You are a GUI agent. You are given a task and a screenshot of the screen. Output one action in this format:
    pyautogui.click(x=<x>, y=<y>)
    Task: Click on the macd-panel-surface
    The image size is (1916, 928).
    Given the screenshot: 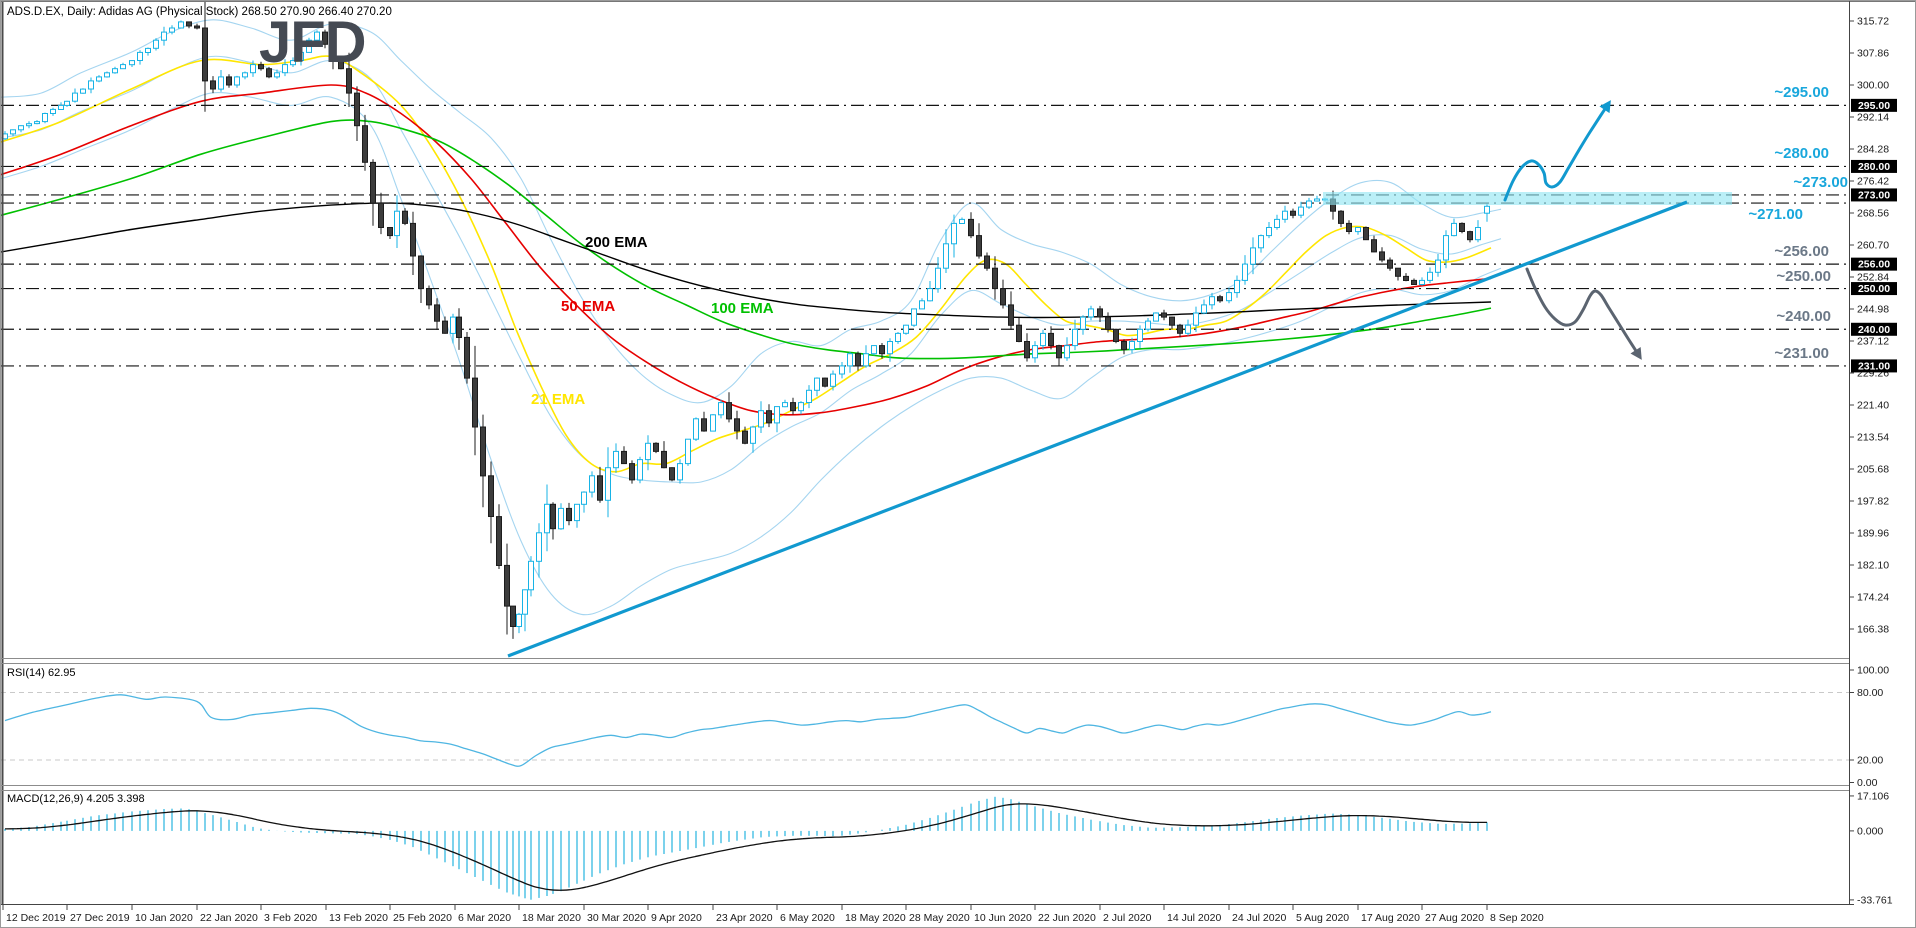 What is the action you would take?
    pyautogui.click(x=925, y=847)
    